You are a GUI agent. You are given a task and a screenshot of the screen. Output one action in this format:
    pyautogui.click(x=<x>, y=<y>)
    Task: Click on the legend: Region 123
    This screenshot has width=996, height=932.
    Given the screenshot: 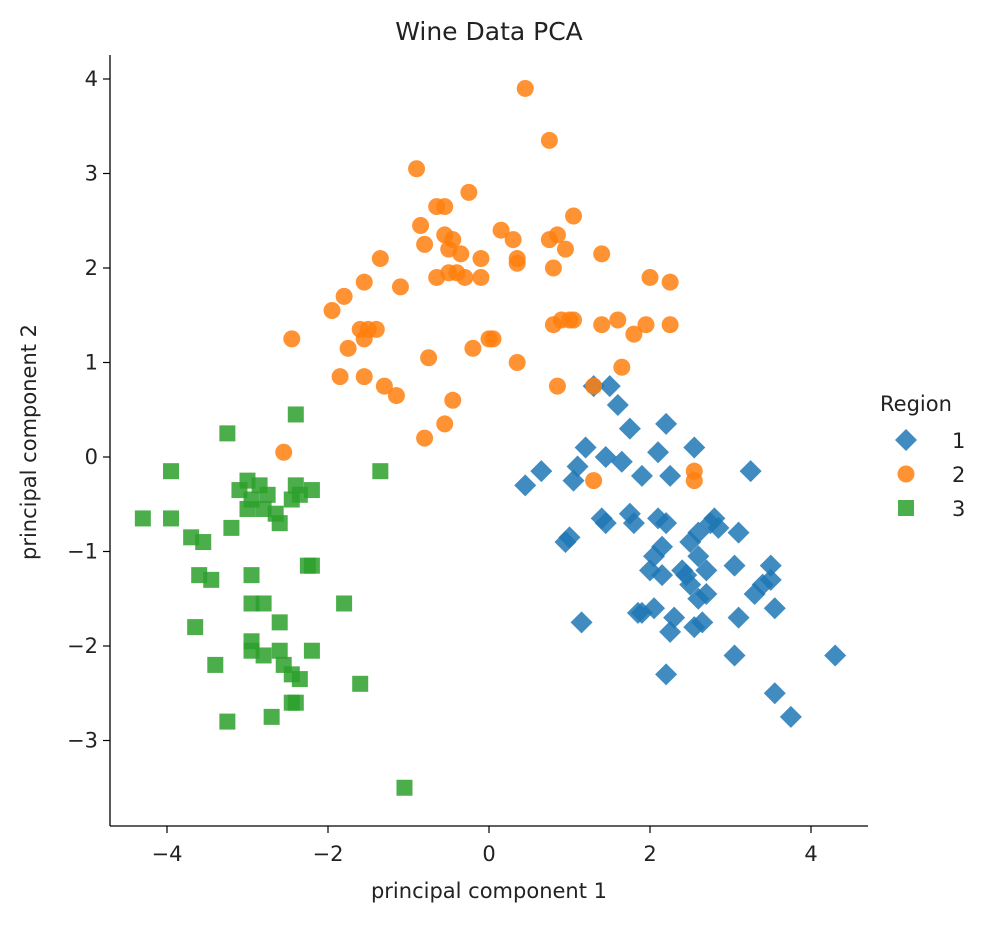 What is the action you would take?
    pyautogui.click(x=922, y=456)
    